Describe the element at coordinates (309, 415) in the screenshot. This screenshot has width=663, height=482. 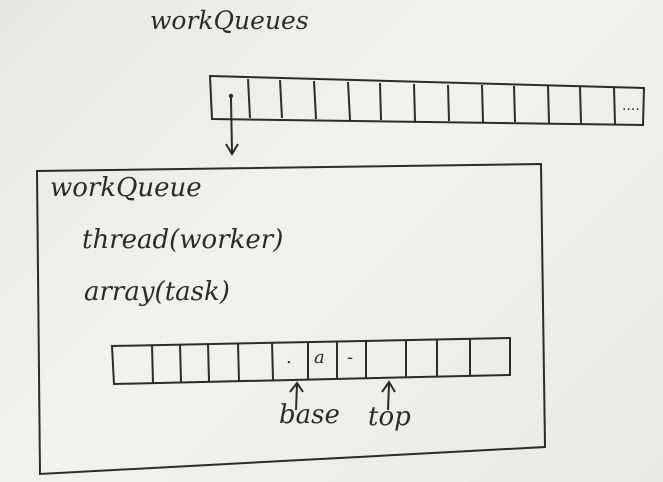
I see `base-label: base` at that location.